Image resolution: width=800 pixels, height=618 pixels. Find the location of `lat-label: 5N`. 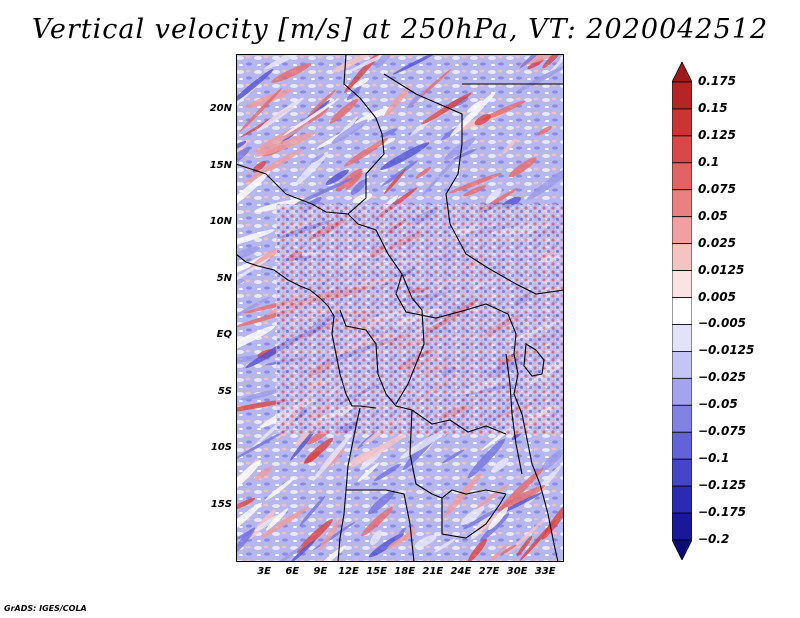

lat-label: 5N is located at coordinates (224, 278).